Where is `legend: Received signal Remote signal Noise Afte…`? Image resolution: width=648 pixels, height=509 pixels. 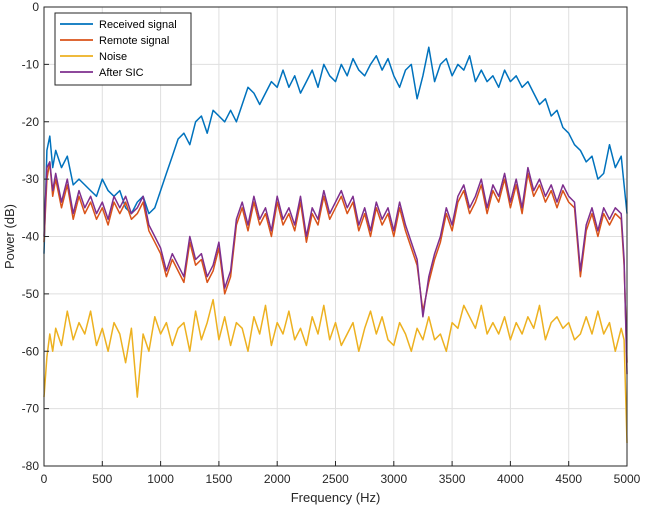 legend: Received signal Remote signal Noise Afte… is located at coordinates (123, 49).